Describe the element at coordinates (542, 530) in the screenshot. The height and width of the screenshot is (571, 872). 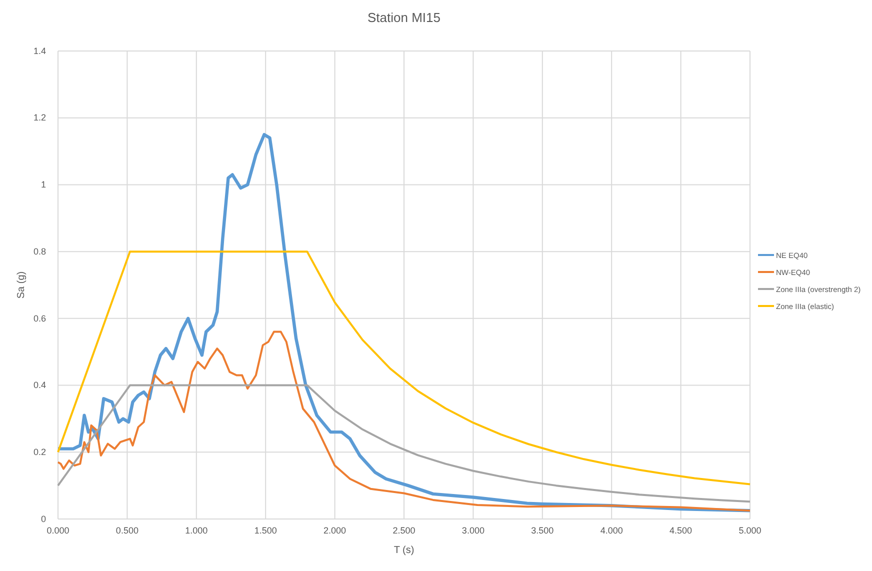
I see `x-tick-label: 3.500` at that location.